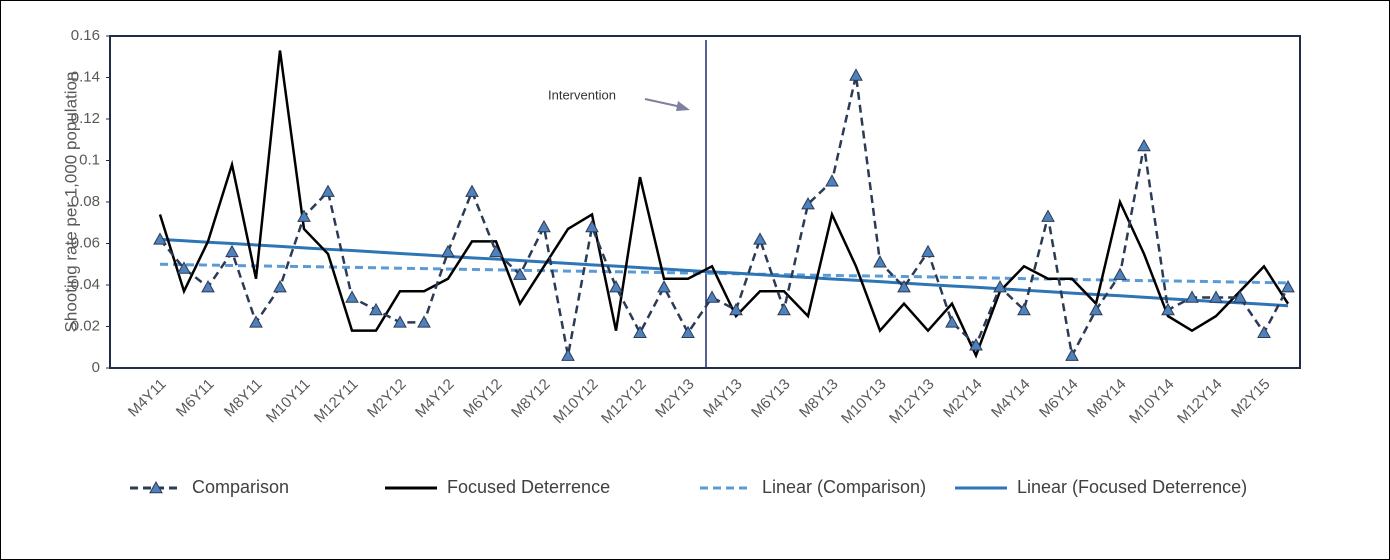 This screenshot has height=560, width=1390. Describe the element at coordinates (89, 159) in the screenshot. I see `y-tick-label: 0.1` at that location.